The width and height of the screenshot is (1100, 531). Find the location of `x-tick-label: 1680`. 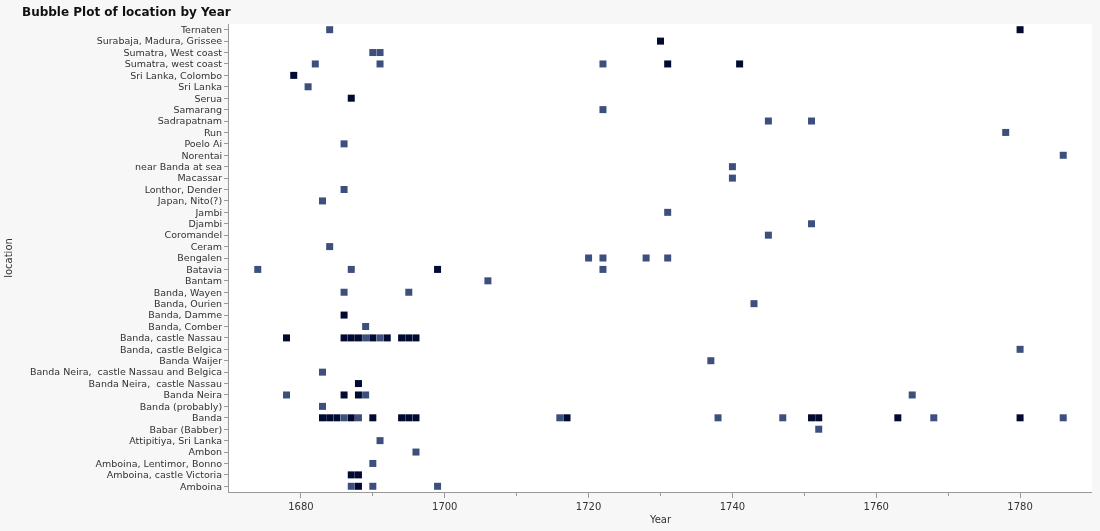

x-tick-label: 1680 is located at coordinates (301, 506).